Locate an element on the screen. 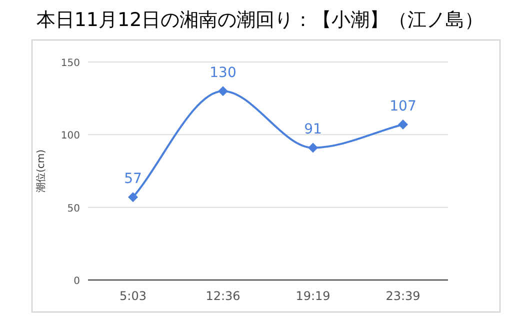 The width and height of the screenshot is (520, 326). data-label: 130 is located at coordinates (223, 73).